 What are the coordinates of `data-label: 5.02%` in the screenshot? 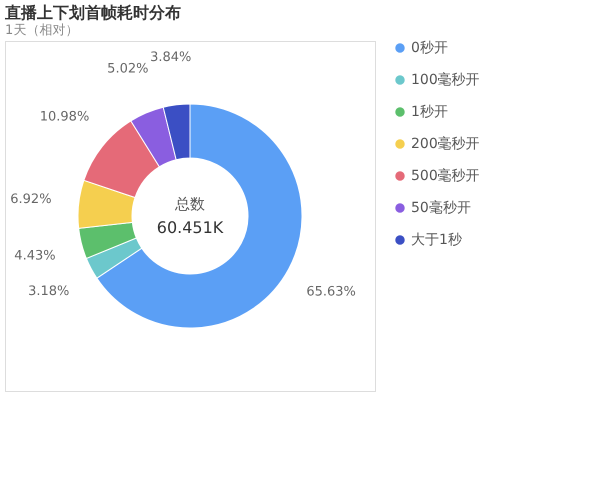 It's located at (127, 69).